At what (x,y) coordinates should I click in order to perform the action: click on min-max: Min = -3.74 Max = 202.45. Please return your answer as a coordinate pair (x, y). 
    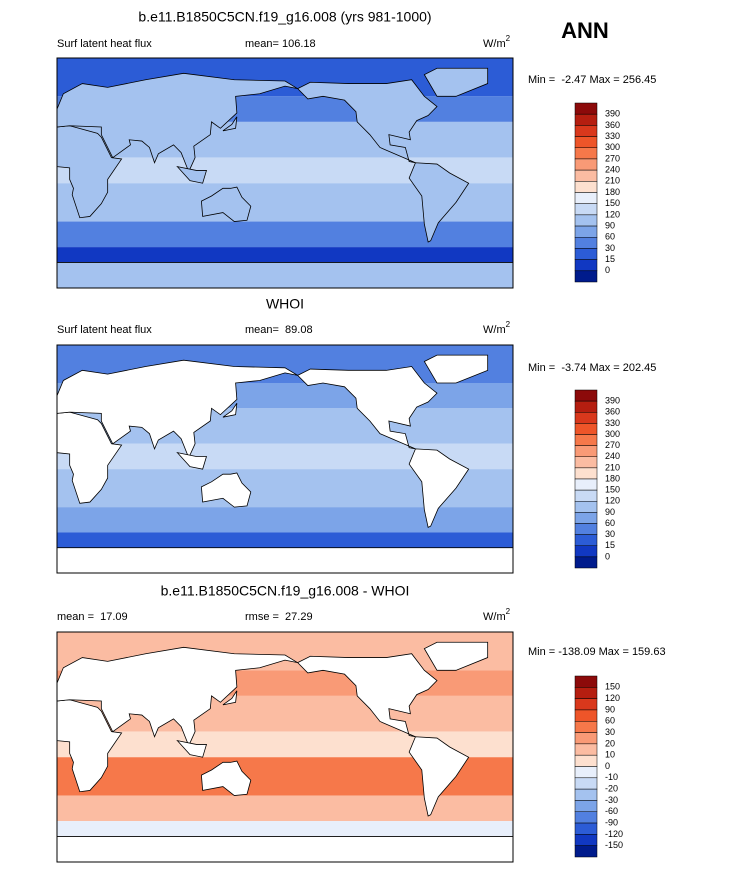
    Looking at the image, I should click on (592, 368).